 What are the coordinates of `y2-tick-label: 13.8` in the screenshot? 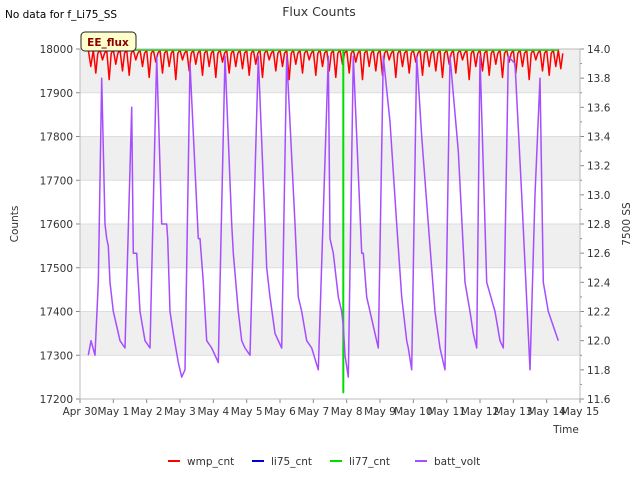 It's located at (598, 79).